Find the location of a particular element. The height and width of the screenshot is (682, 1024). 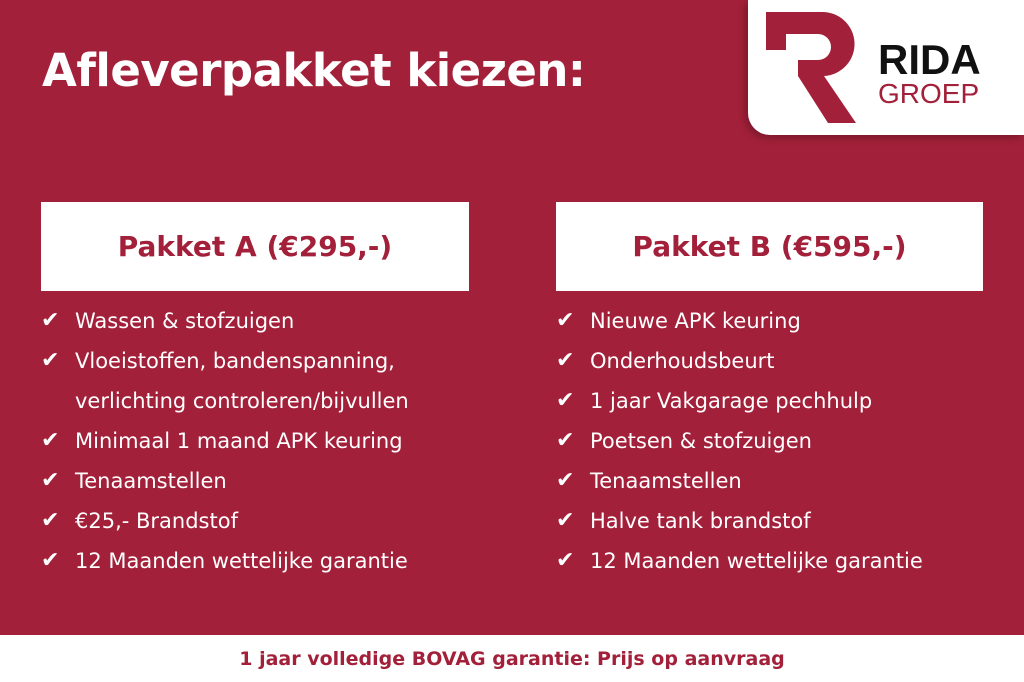

list-item: ✔ Minimaal 1 maand APK keuring is located at coordinates (255, 441).